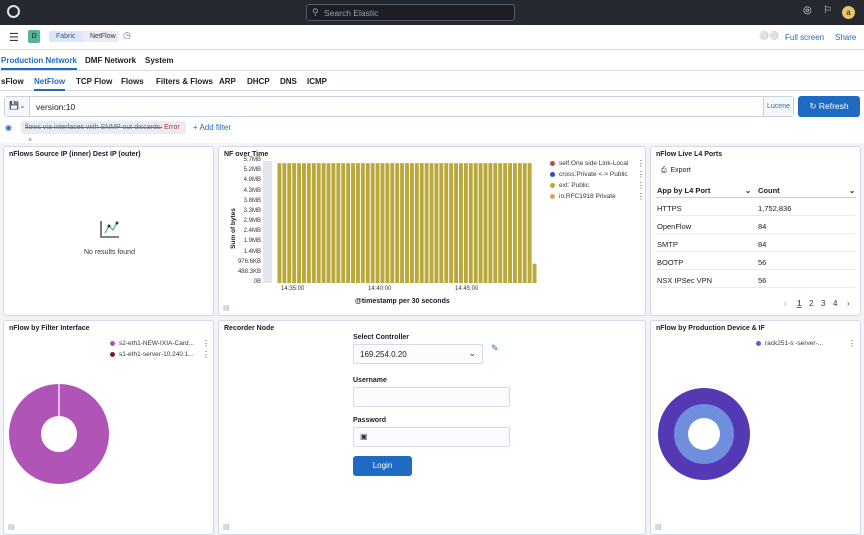  I want to click on elastic-logo-icon, so click(13, 11).